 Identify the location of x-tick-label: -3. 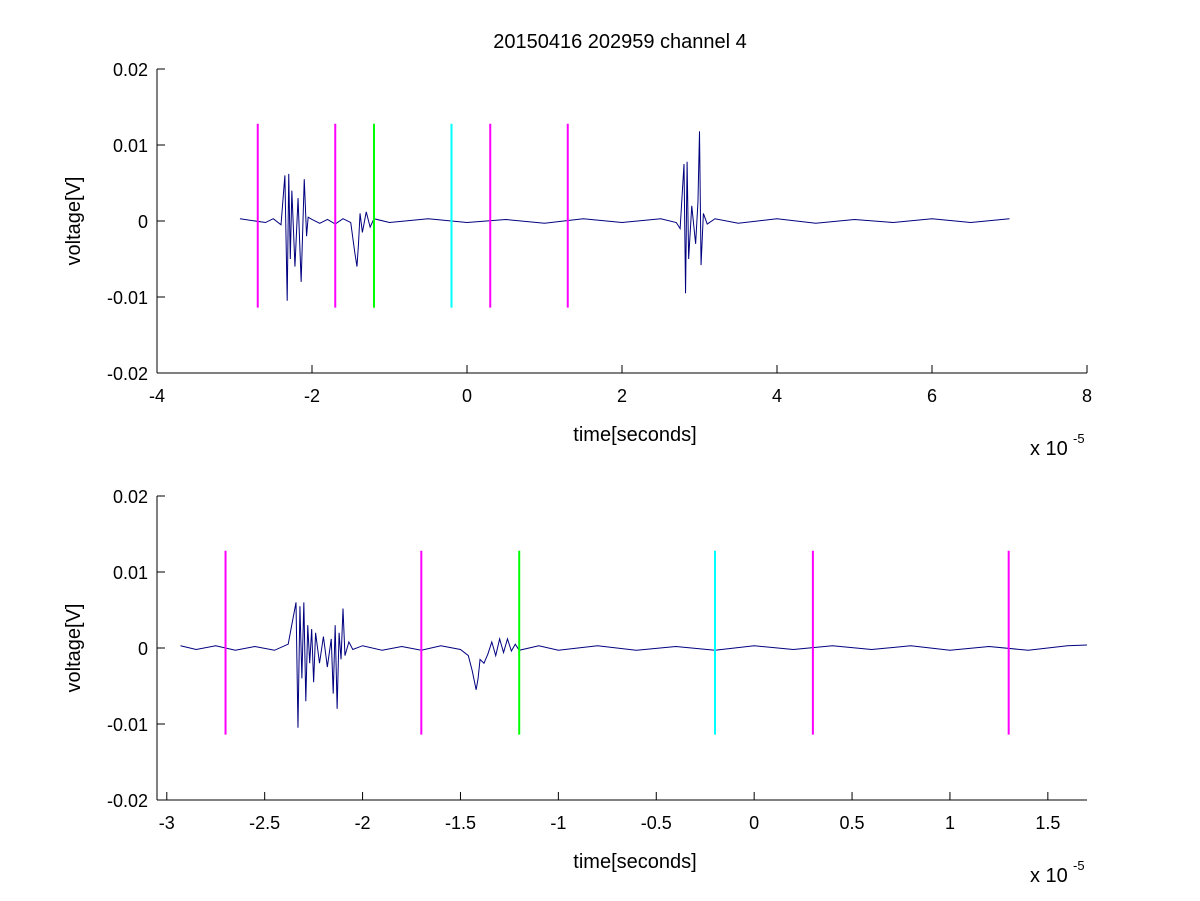
(167, 823).